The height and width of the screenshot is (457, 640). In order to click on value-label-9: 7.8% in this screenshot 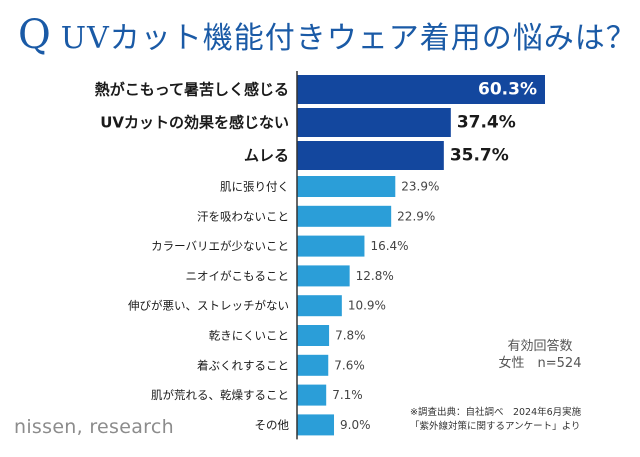, I will do `click(350, 336)`.